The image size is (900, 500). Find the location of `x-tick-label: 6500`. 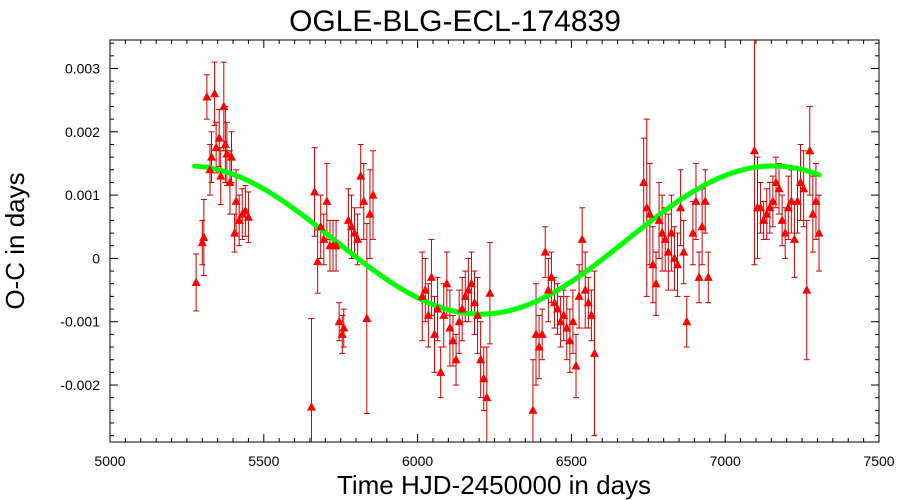

x-tick-label: 6500 is located at coordinates (571, 461).